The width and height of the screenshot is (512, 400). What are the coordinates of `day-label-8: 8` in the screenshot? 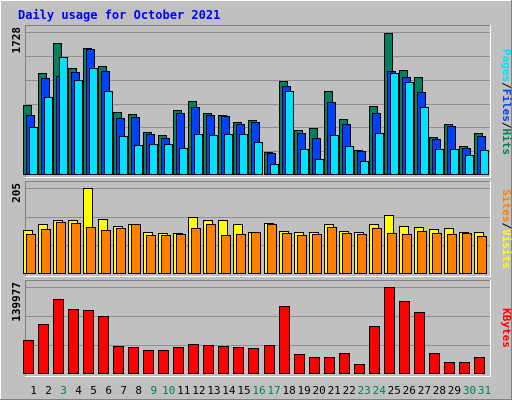 It's located at (138, 390).